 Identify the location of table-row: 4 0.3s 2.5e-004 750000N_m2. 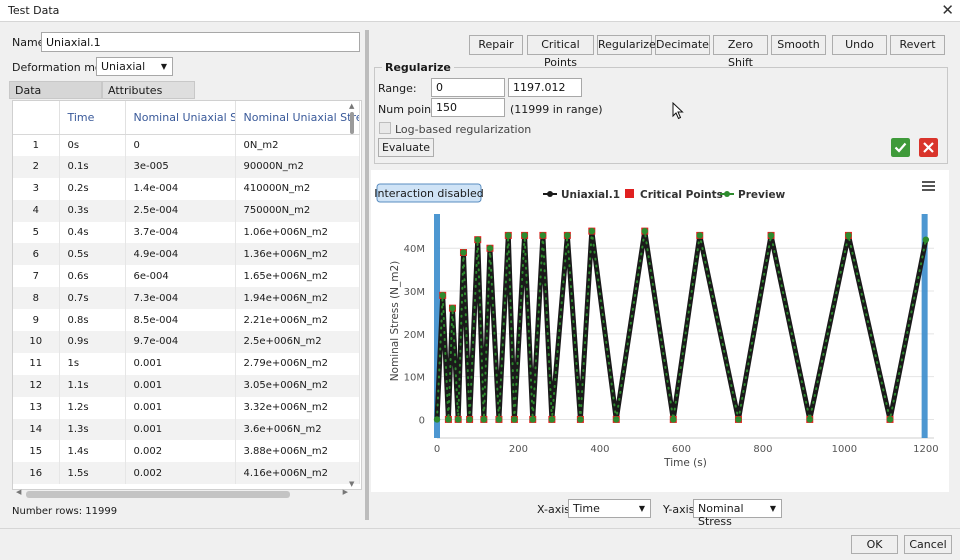
(186, 210).